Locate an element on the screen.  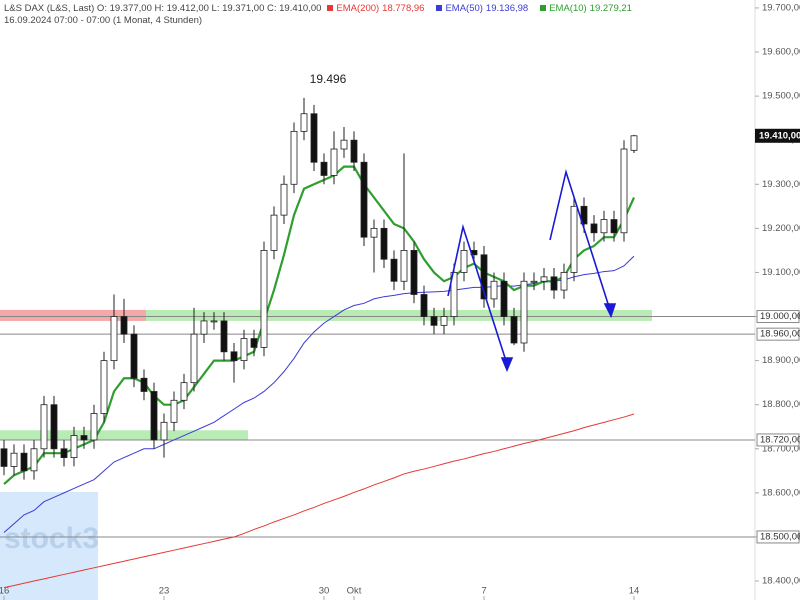
y-tick-label: 19.100,00 is located at coordinates (781, 272).